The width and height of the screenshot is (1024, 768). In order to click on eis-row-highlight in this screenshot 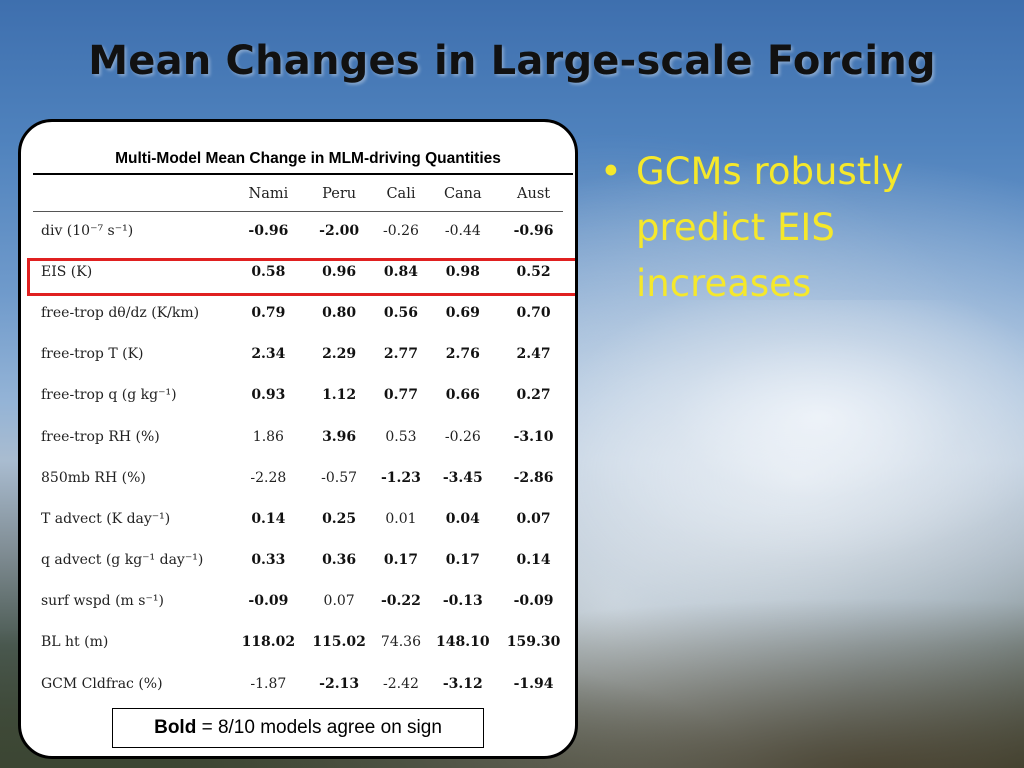, I will do `click(301, 277)`.